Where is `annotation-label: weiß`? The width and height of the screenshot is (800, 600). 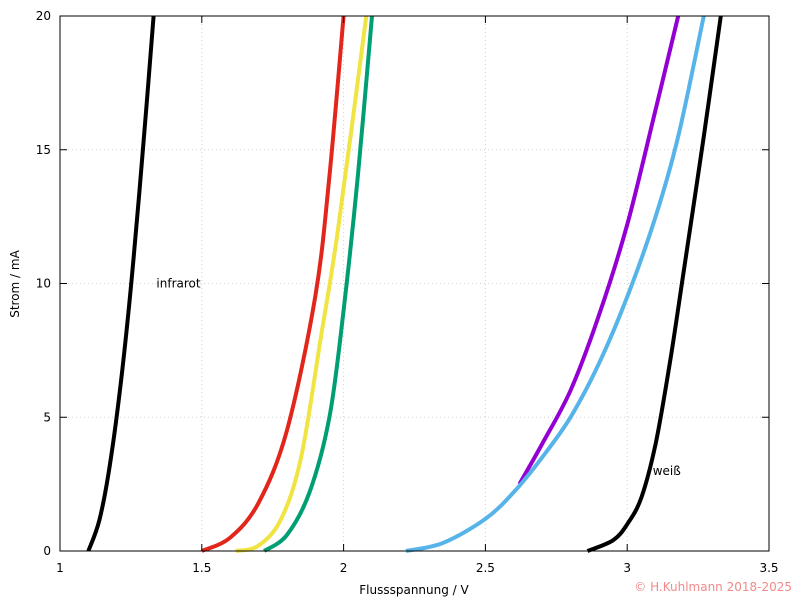 annotation-label: weiß is located at coordinates (667, 471).